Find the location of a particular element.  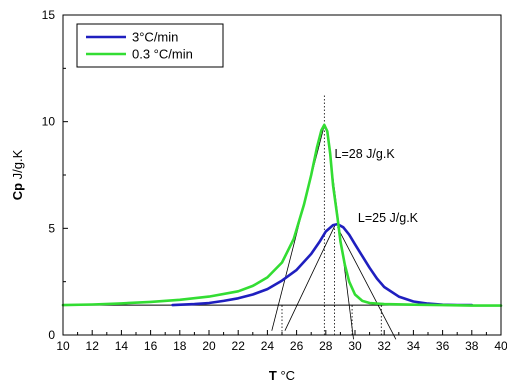

x-tick-label-32: 32 is located at coordinates (385, 346).